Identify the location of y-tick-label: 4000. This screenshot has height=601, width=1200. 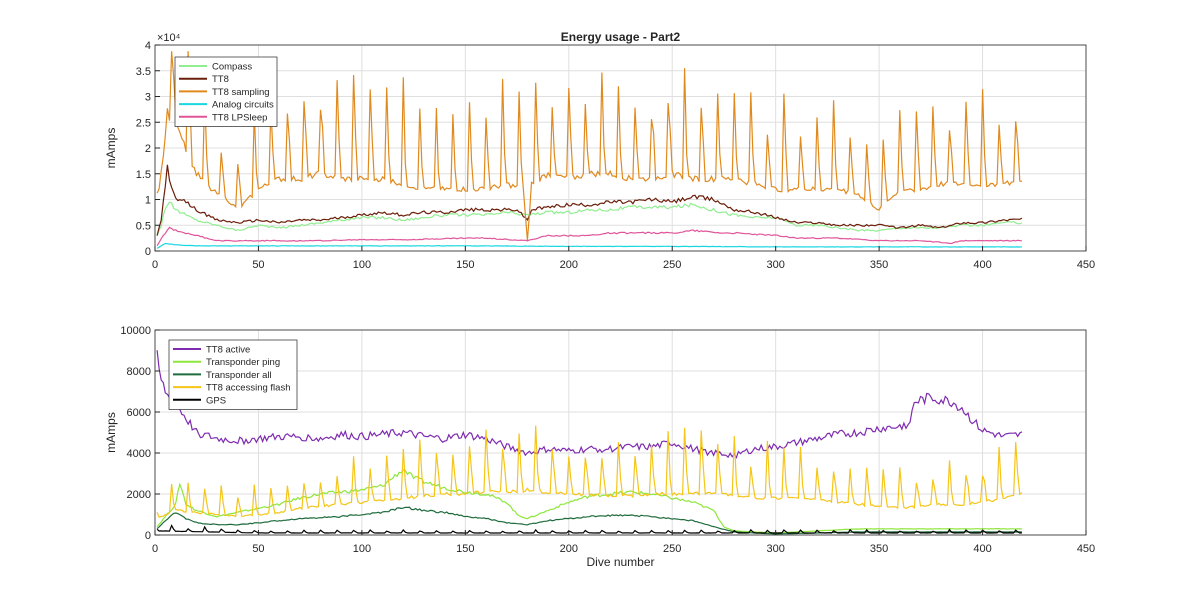
(139, 454).